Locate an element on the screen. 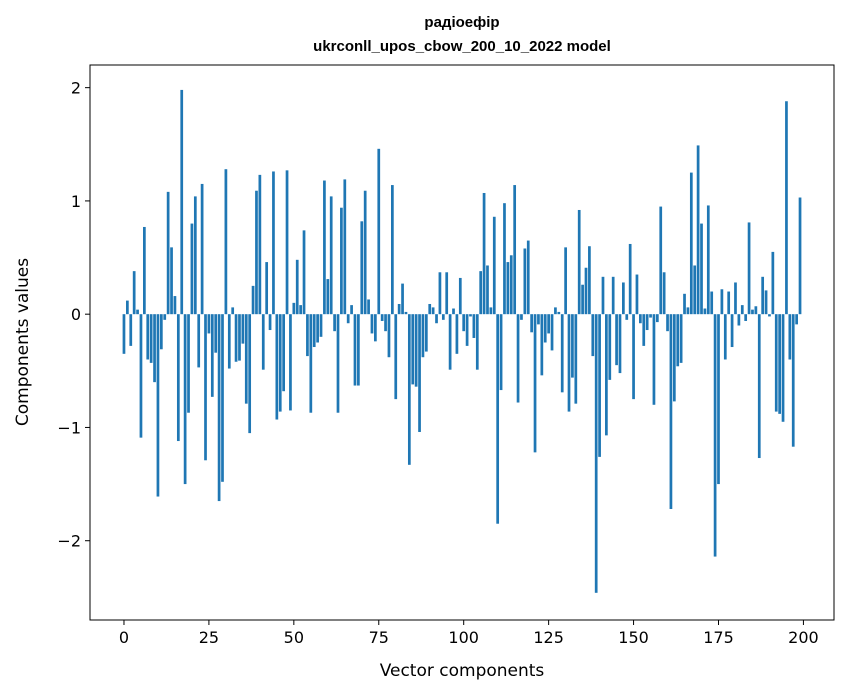  x-tick-label: 25 is located at coordinates (209, 637).